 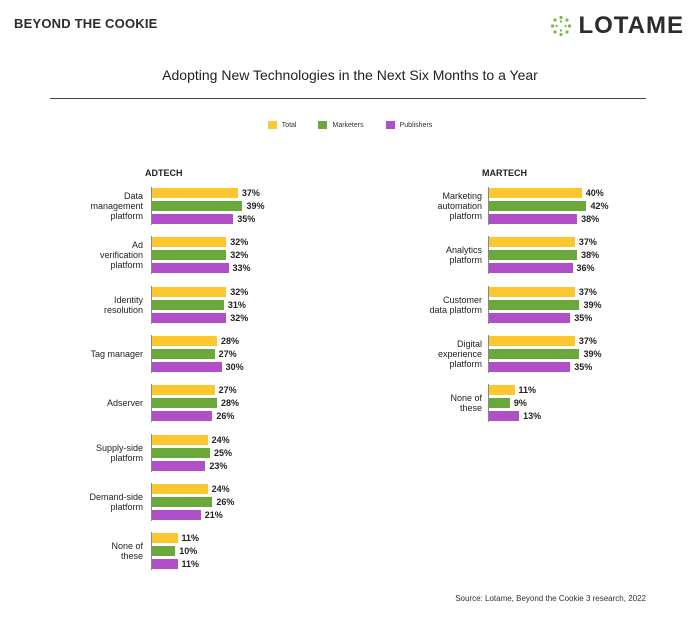 I want to click on legend-swatch-total, so click(x=272, y=125).